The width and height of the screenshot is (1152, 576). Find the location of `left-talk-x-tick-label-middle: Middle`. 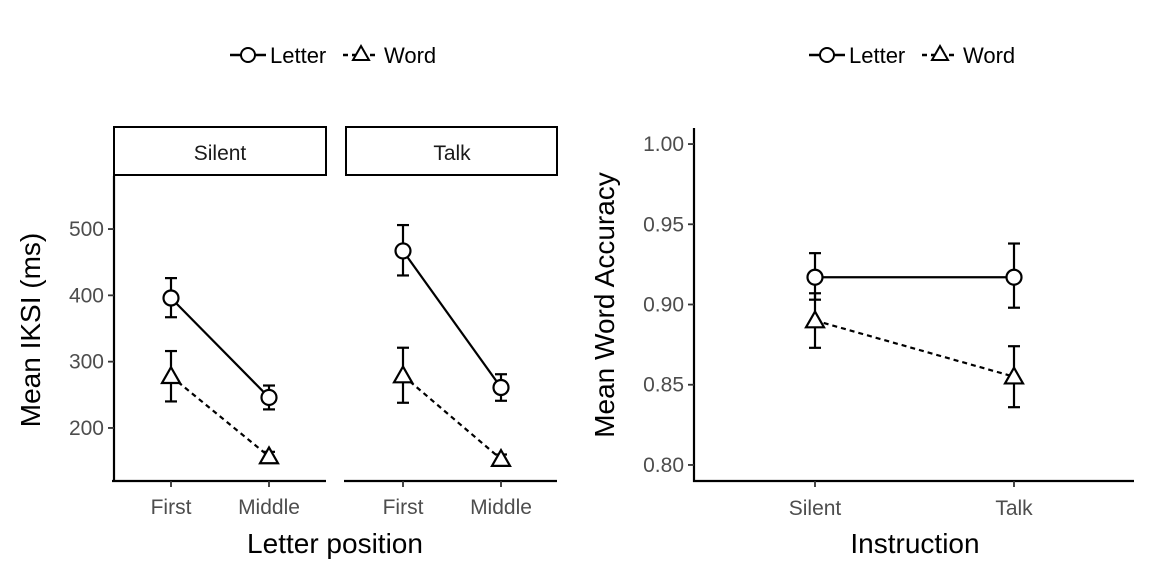

left-talk-x-tick-label-middle: Middle is located at coordinates (501, 507).